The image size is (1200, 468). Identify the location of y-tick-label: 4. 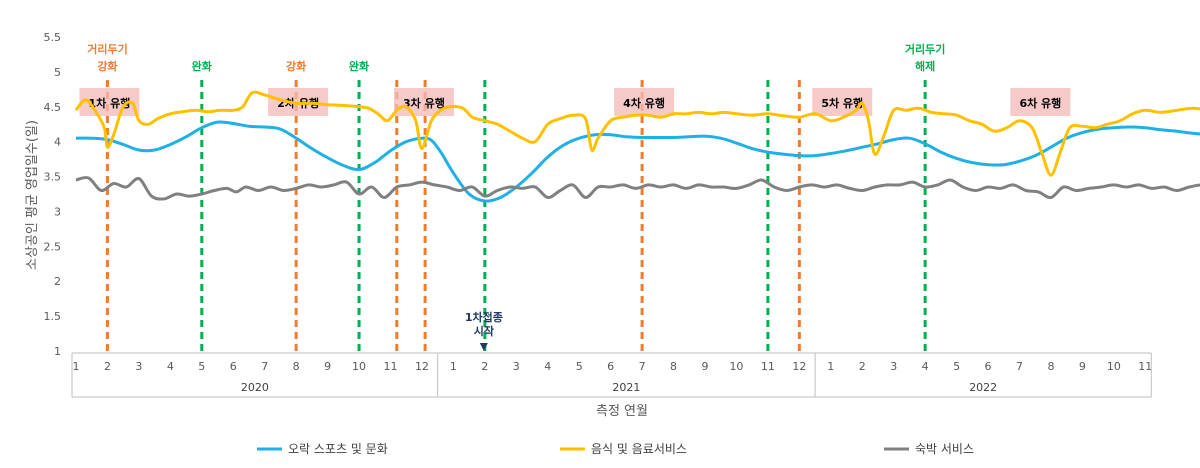
(57, 142).